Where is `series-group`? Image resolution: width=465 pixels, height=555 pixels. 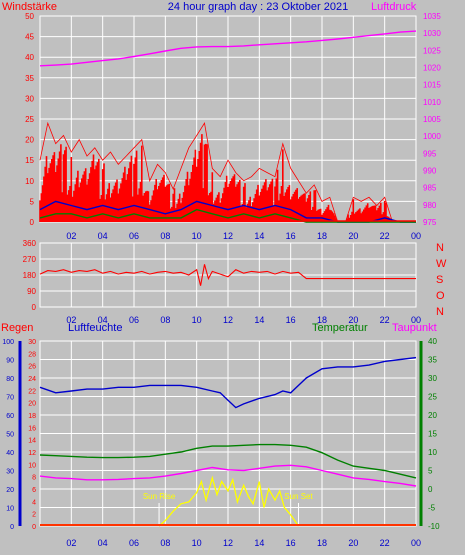 series-group is located at coordinates (227, 275).